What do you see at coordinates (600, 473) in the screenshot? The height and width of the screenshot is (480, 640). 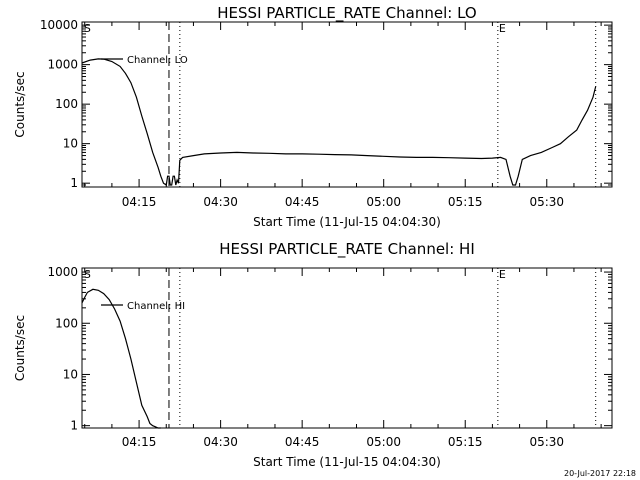 I see `timestamp-stamp: 20-Jul-2017 22:18` at bounding box center [600, 473].